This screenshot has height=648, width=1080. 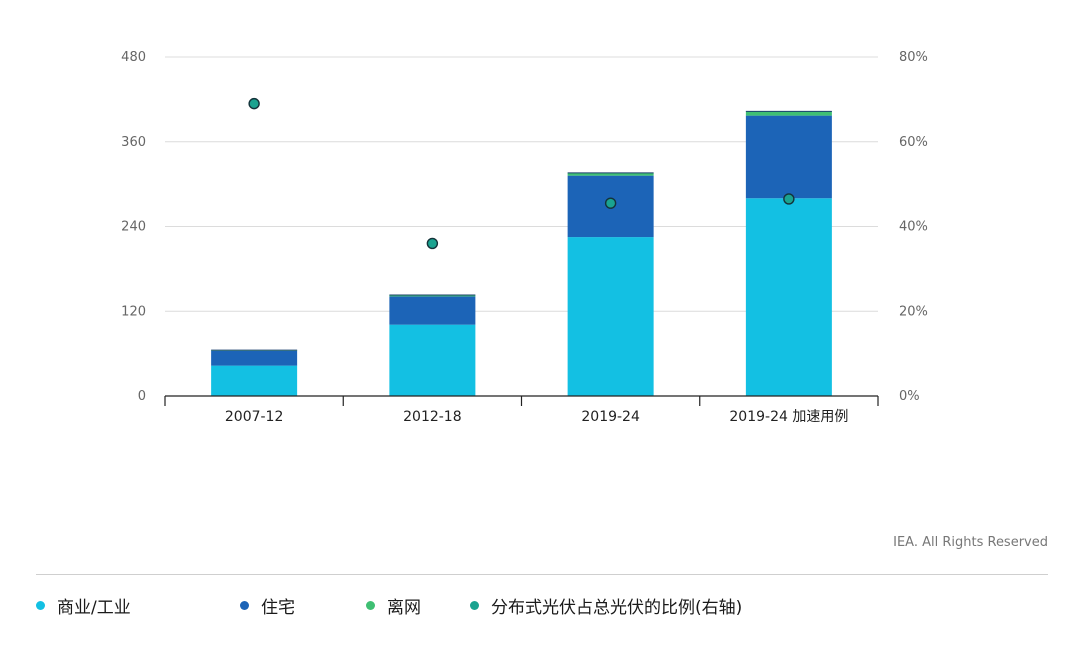 I want to click on x-axis-category-labels: 2007-12 2012-18 2019-24 2019-24 加速用例, so click(x=536, y=417).